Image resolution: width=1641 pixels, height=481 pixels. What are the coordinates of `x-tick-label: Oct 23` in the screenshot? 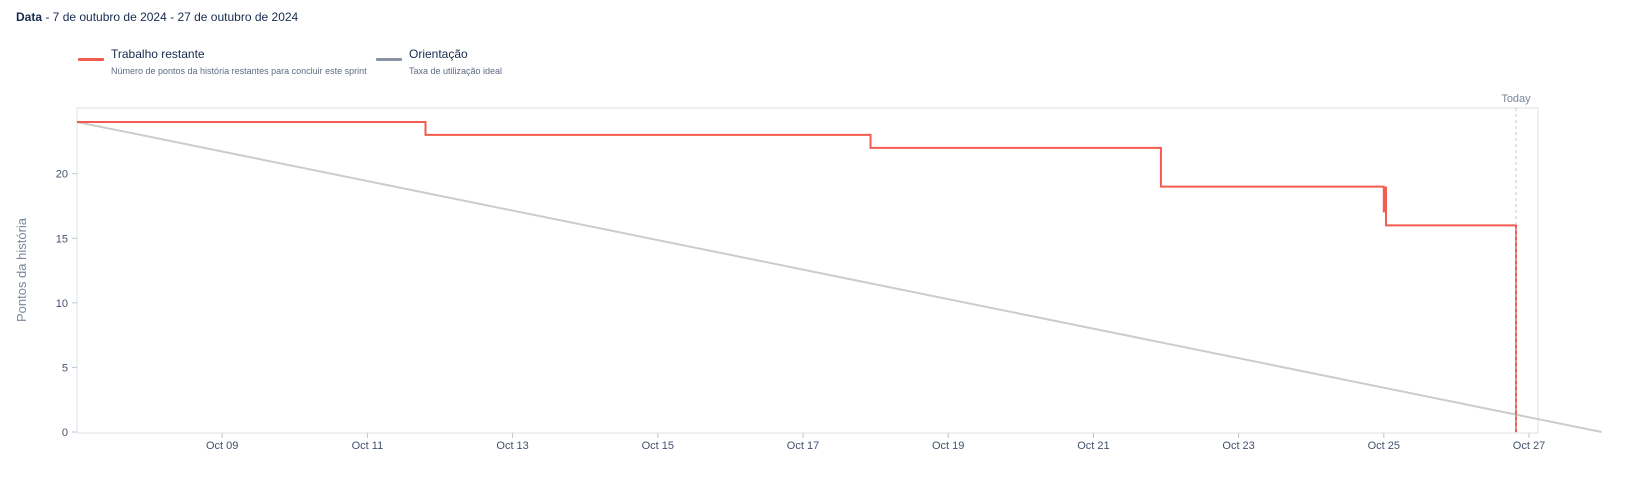 It's located at (1238, 446).